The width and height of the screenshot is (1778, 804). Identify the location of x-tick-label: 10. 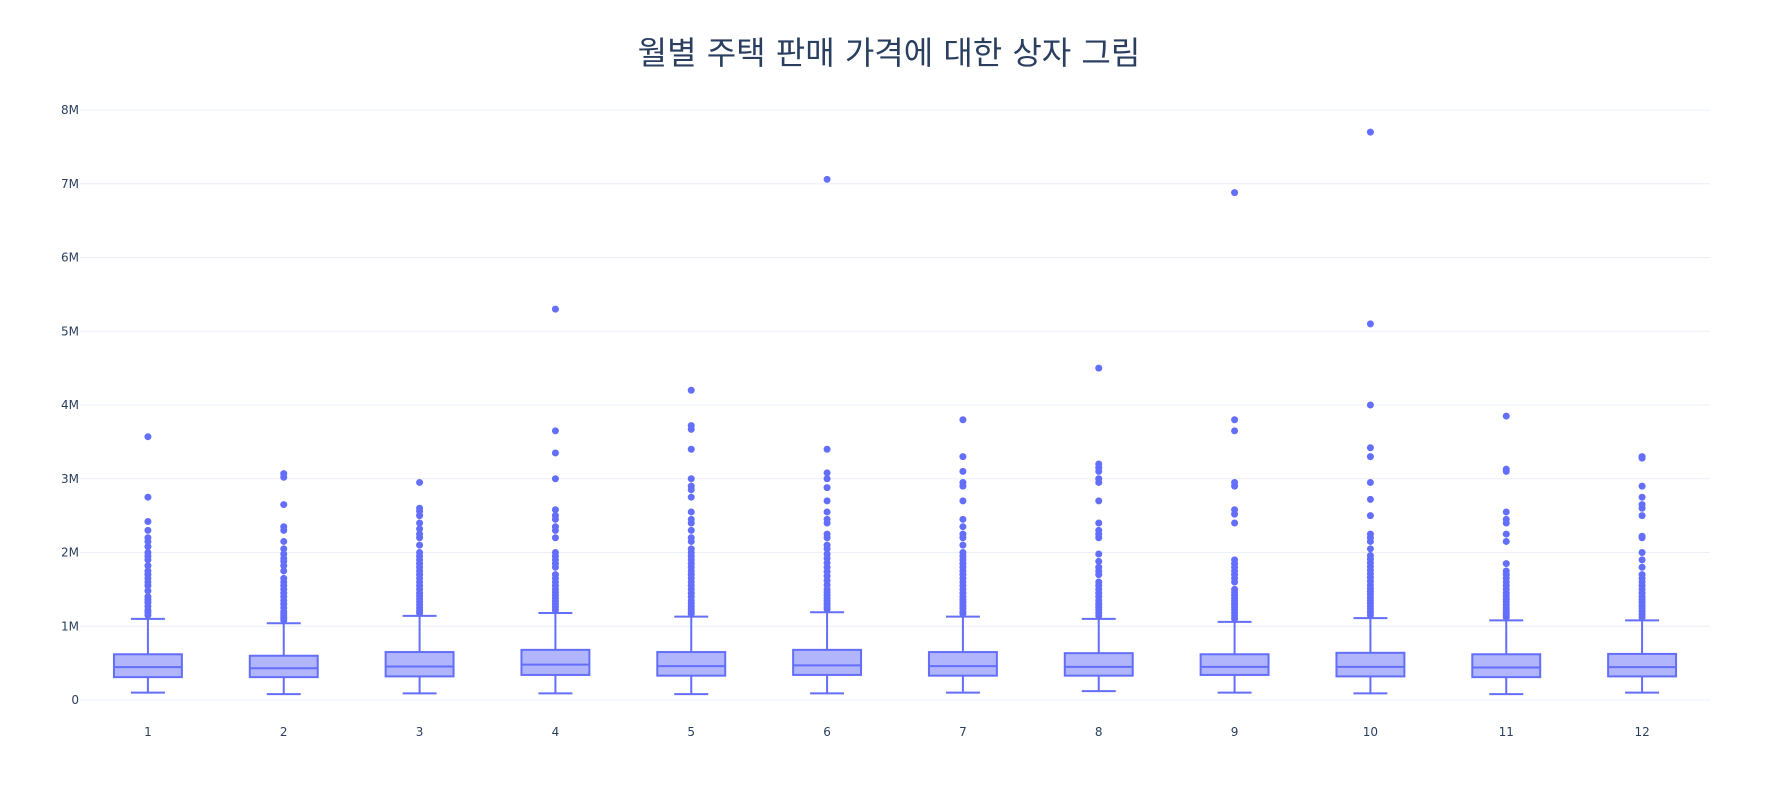
(1370, 732).